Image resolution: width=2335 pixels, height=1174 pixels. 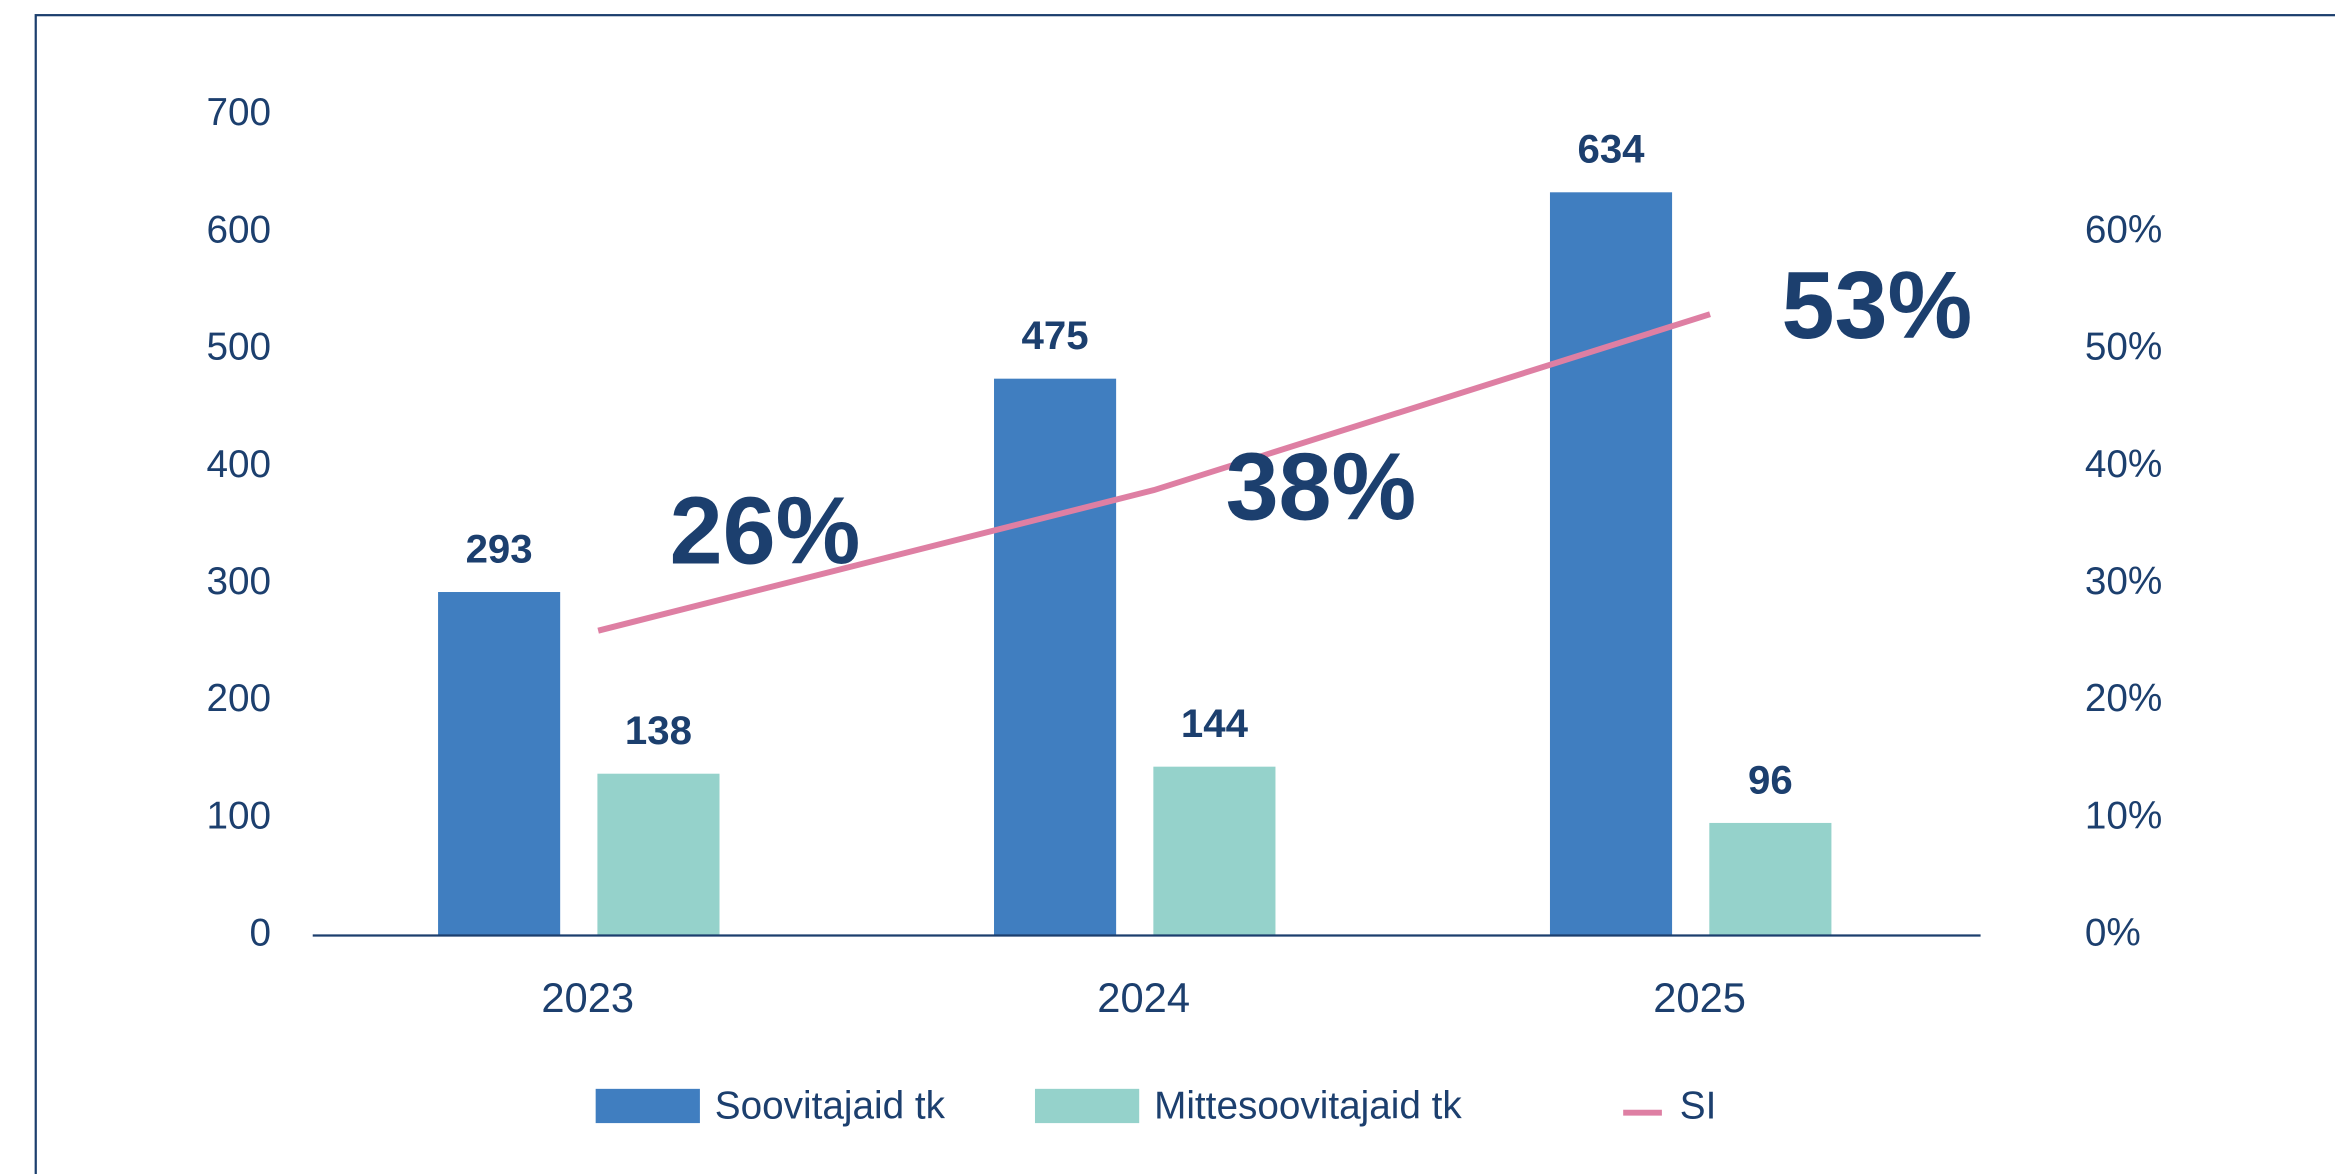 What do you see at coordinates (1698, 1105) in the screenshot?
I see `legend-label: SI` at bounding box center [1698, 1105].